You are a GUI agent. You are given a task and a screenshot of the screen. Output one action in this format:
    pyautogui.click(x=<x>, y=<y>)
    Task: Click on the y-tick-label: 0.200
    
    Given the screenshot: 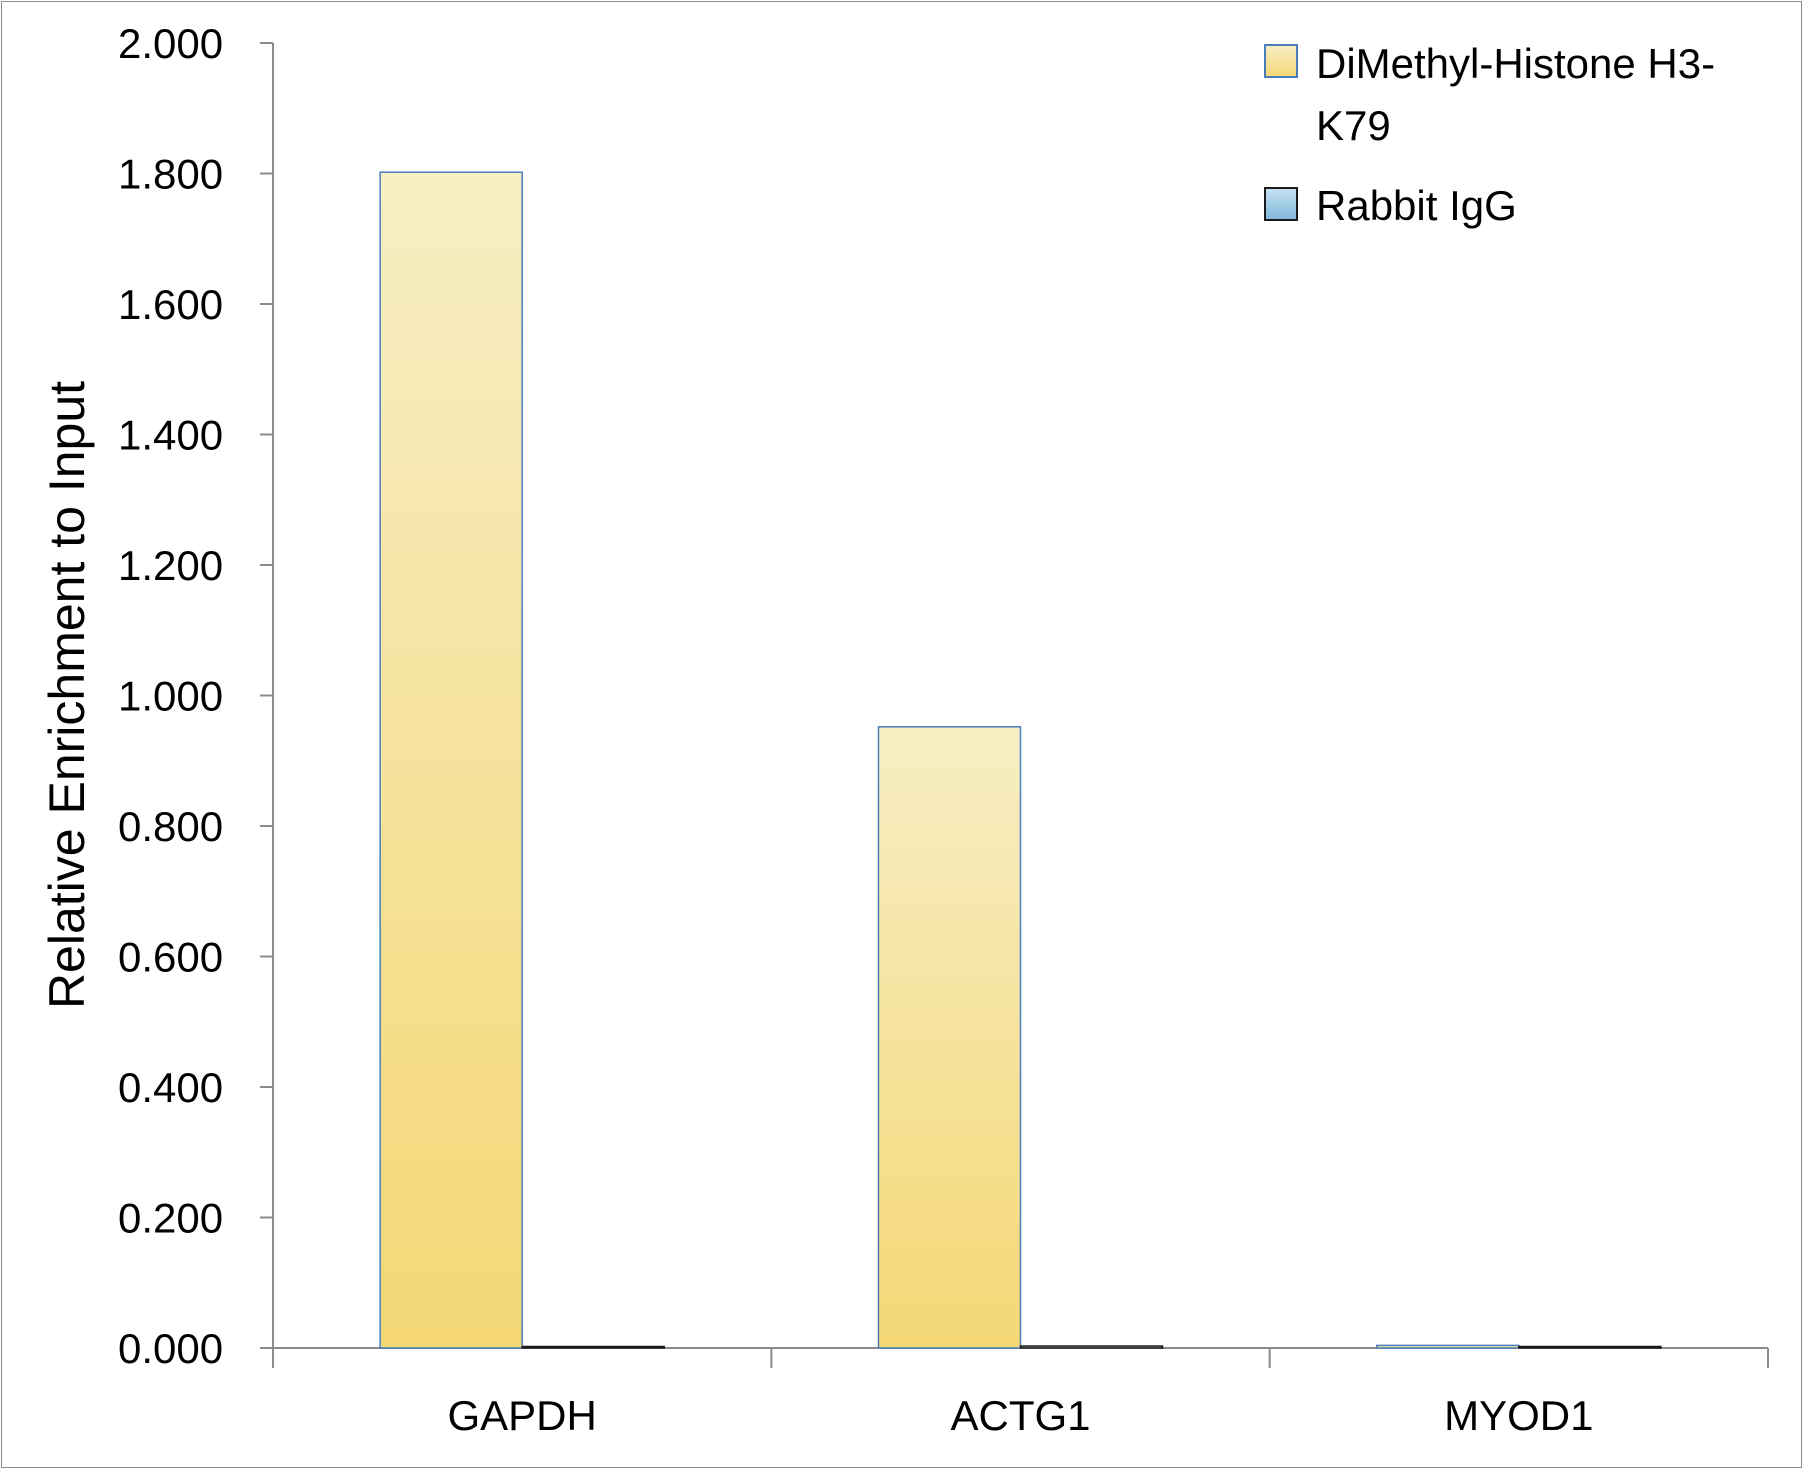 What is the action you would take?
    pyautogui.click(x=170, y=1218)
    